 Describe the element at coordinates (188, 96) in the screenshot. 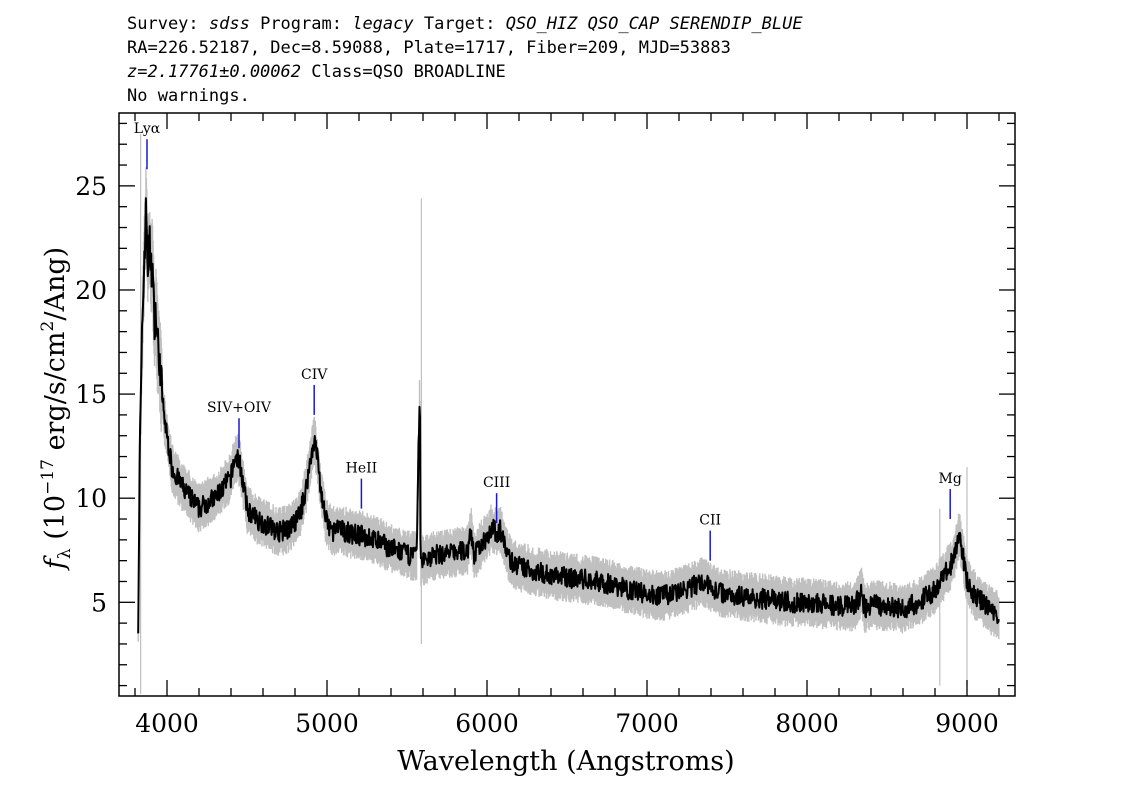

I see `header-line-warnings: No warnings.` at that location.